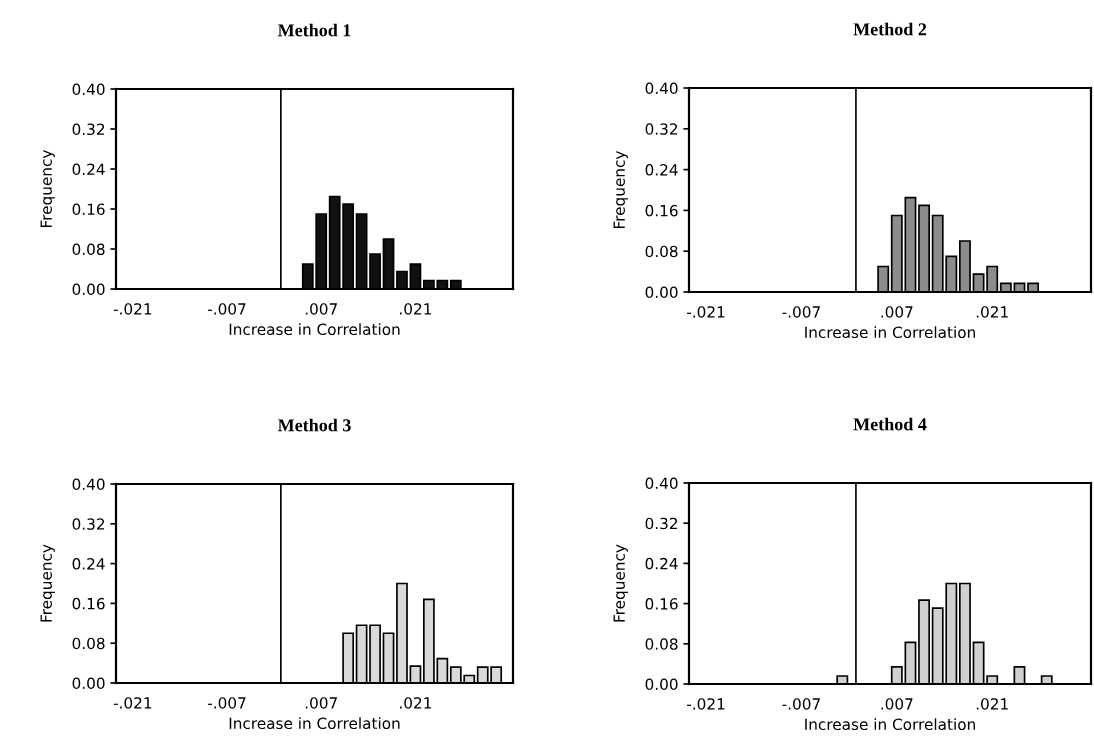 The image size is (1094, 752). Describe the element at coordinates (890, 29) in the screenshot. I see `chart-title: Method 2` at that location.